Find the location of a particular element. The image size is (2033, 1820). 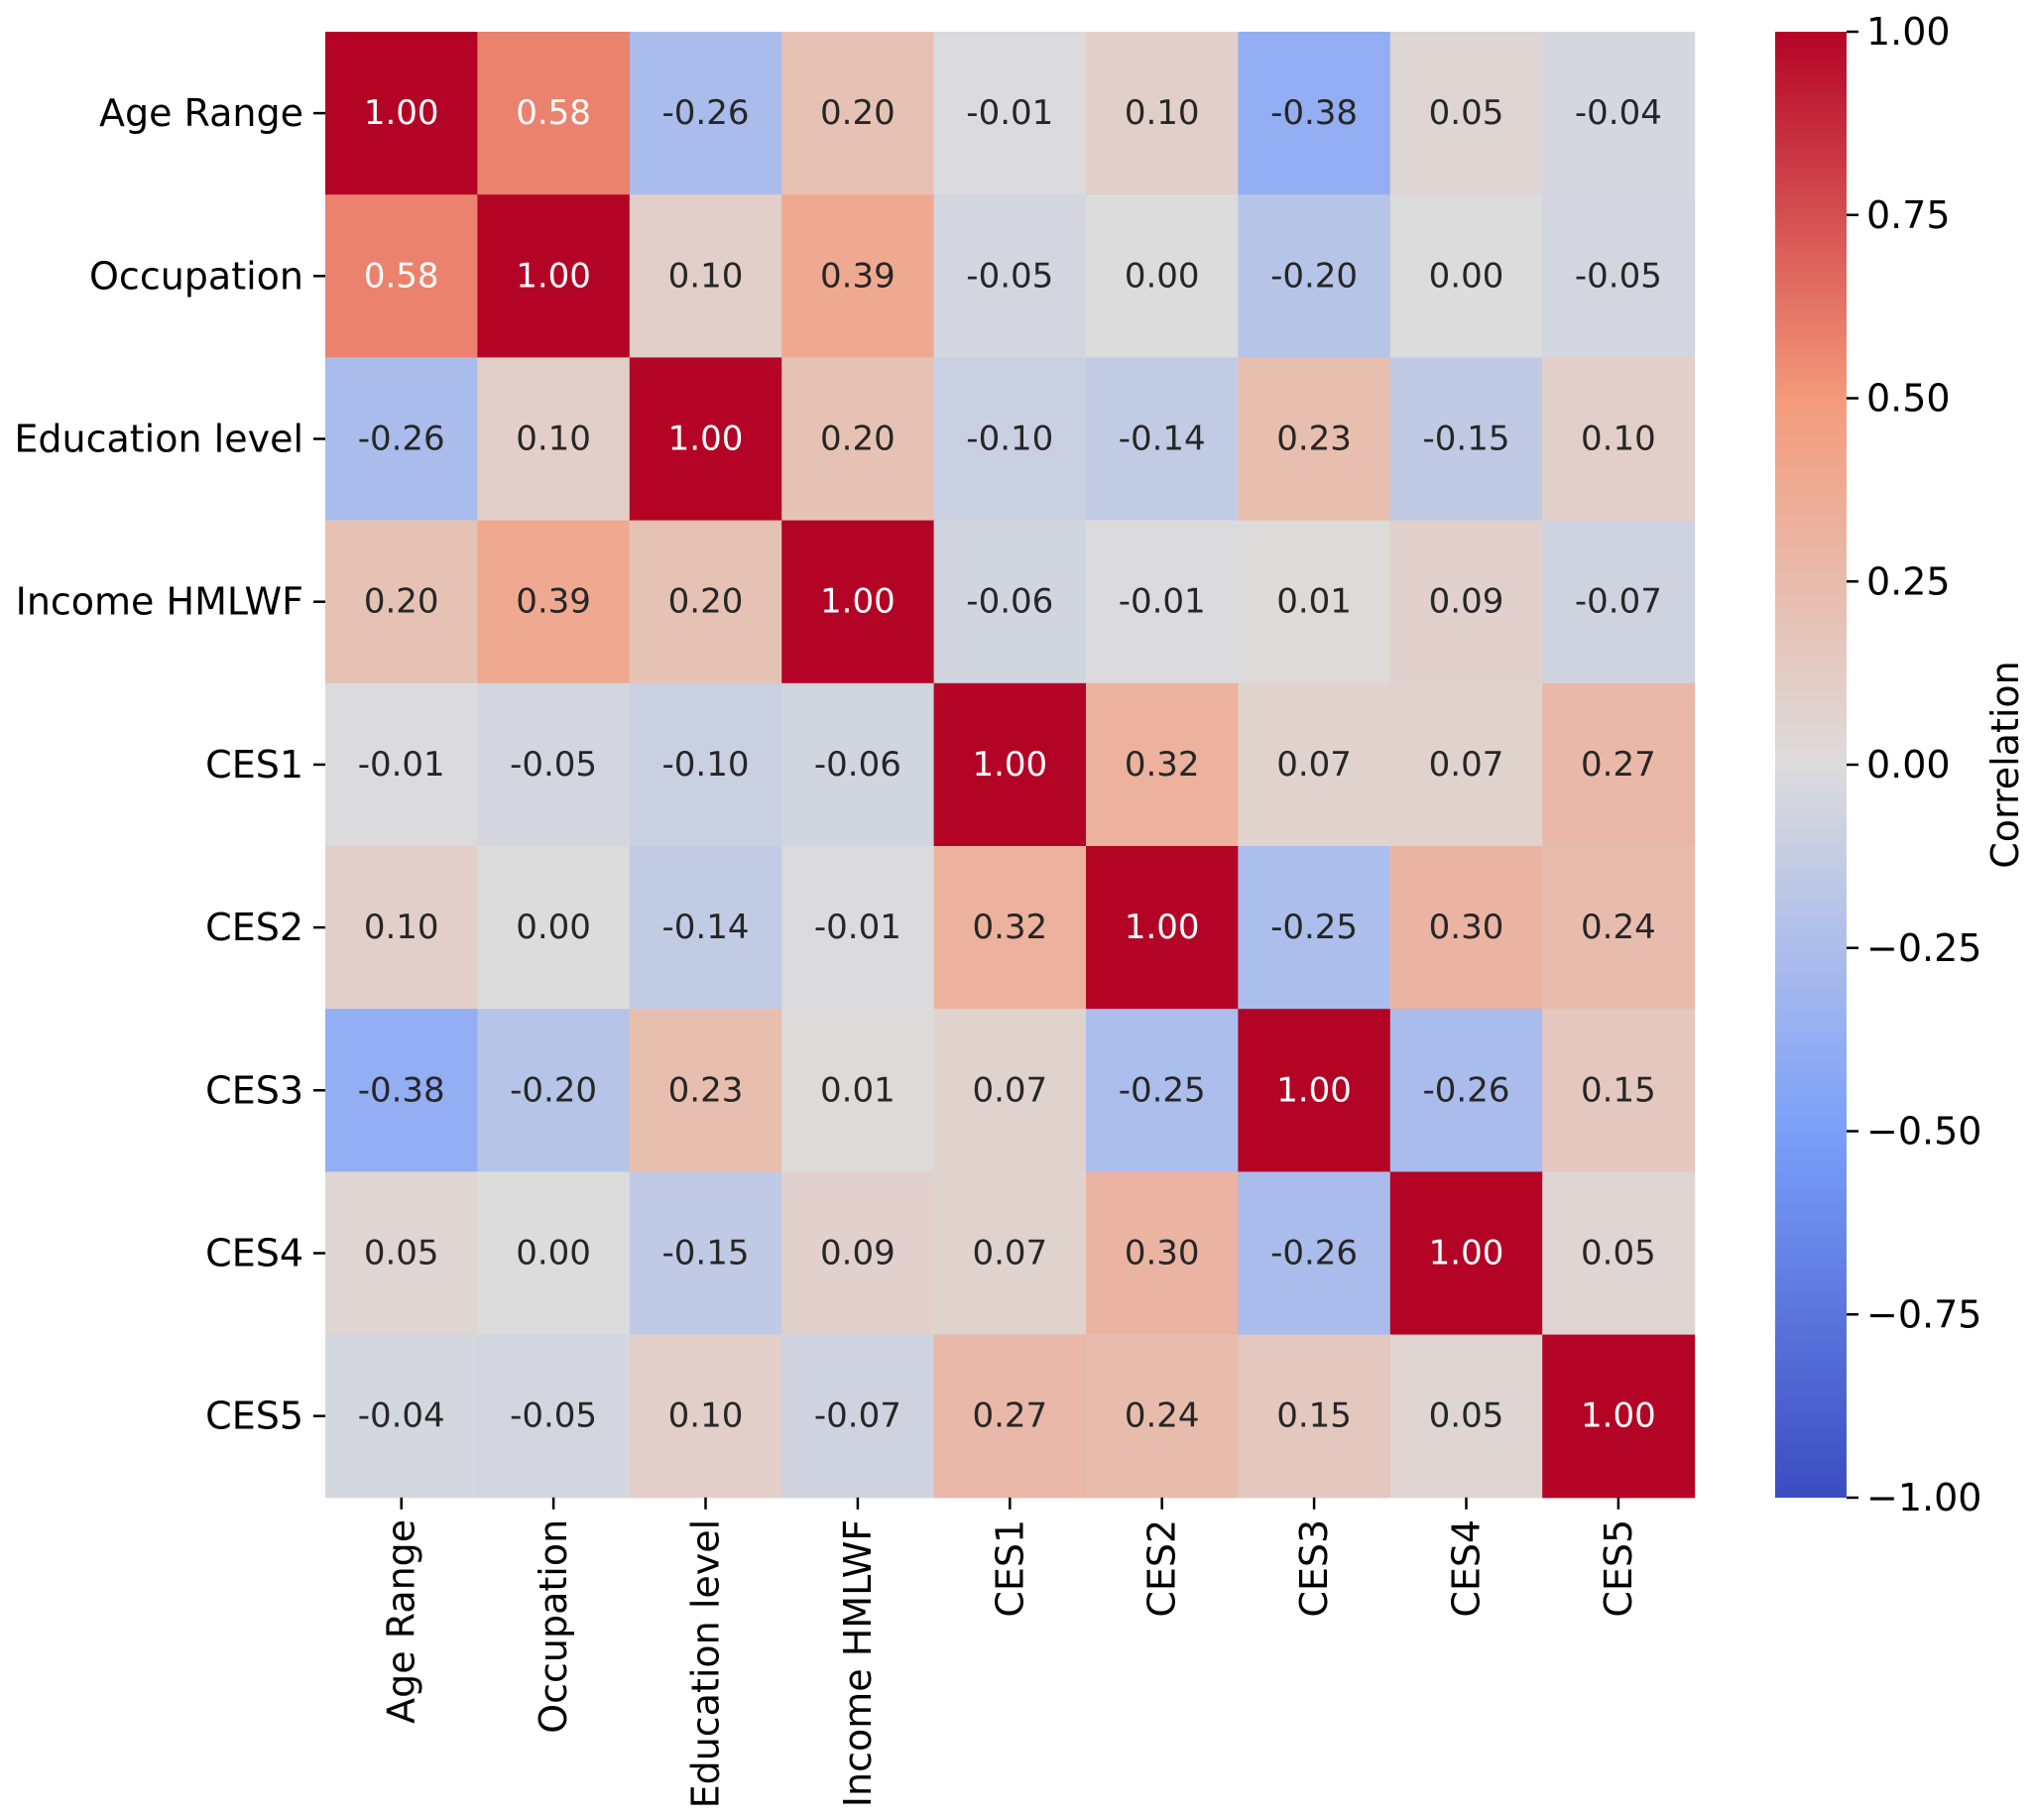

y-tick-label: Occupation is located at coordinates (196, 276).